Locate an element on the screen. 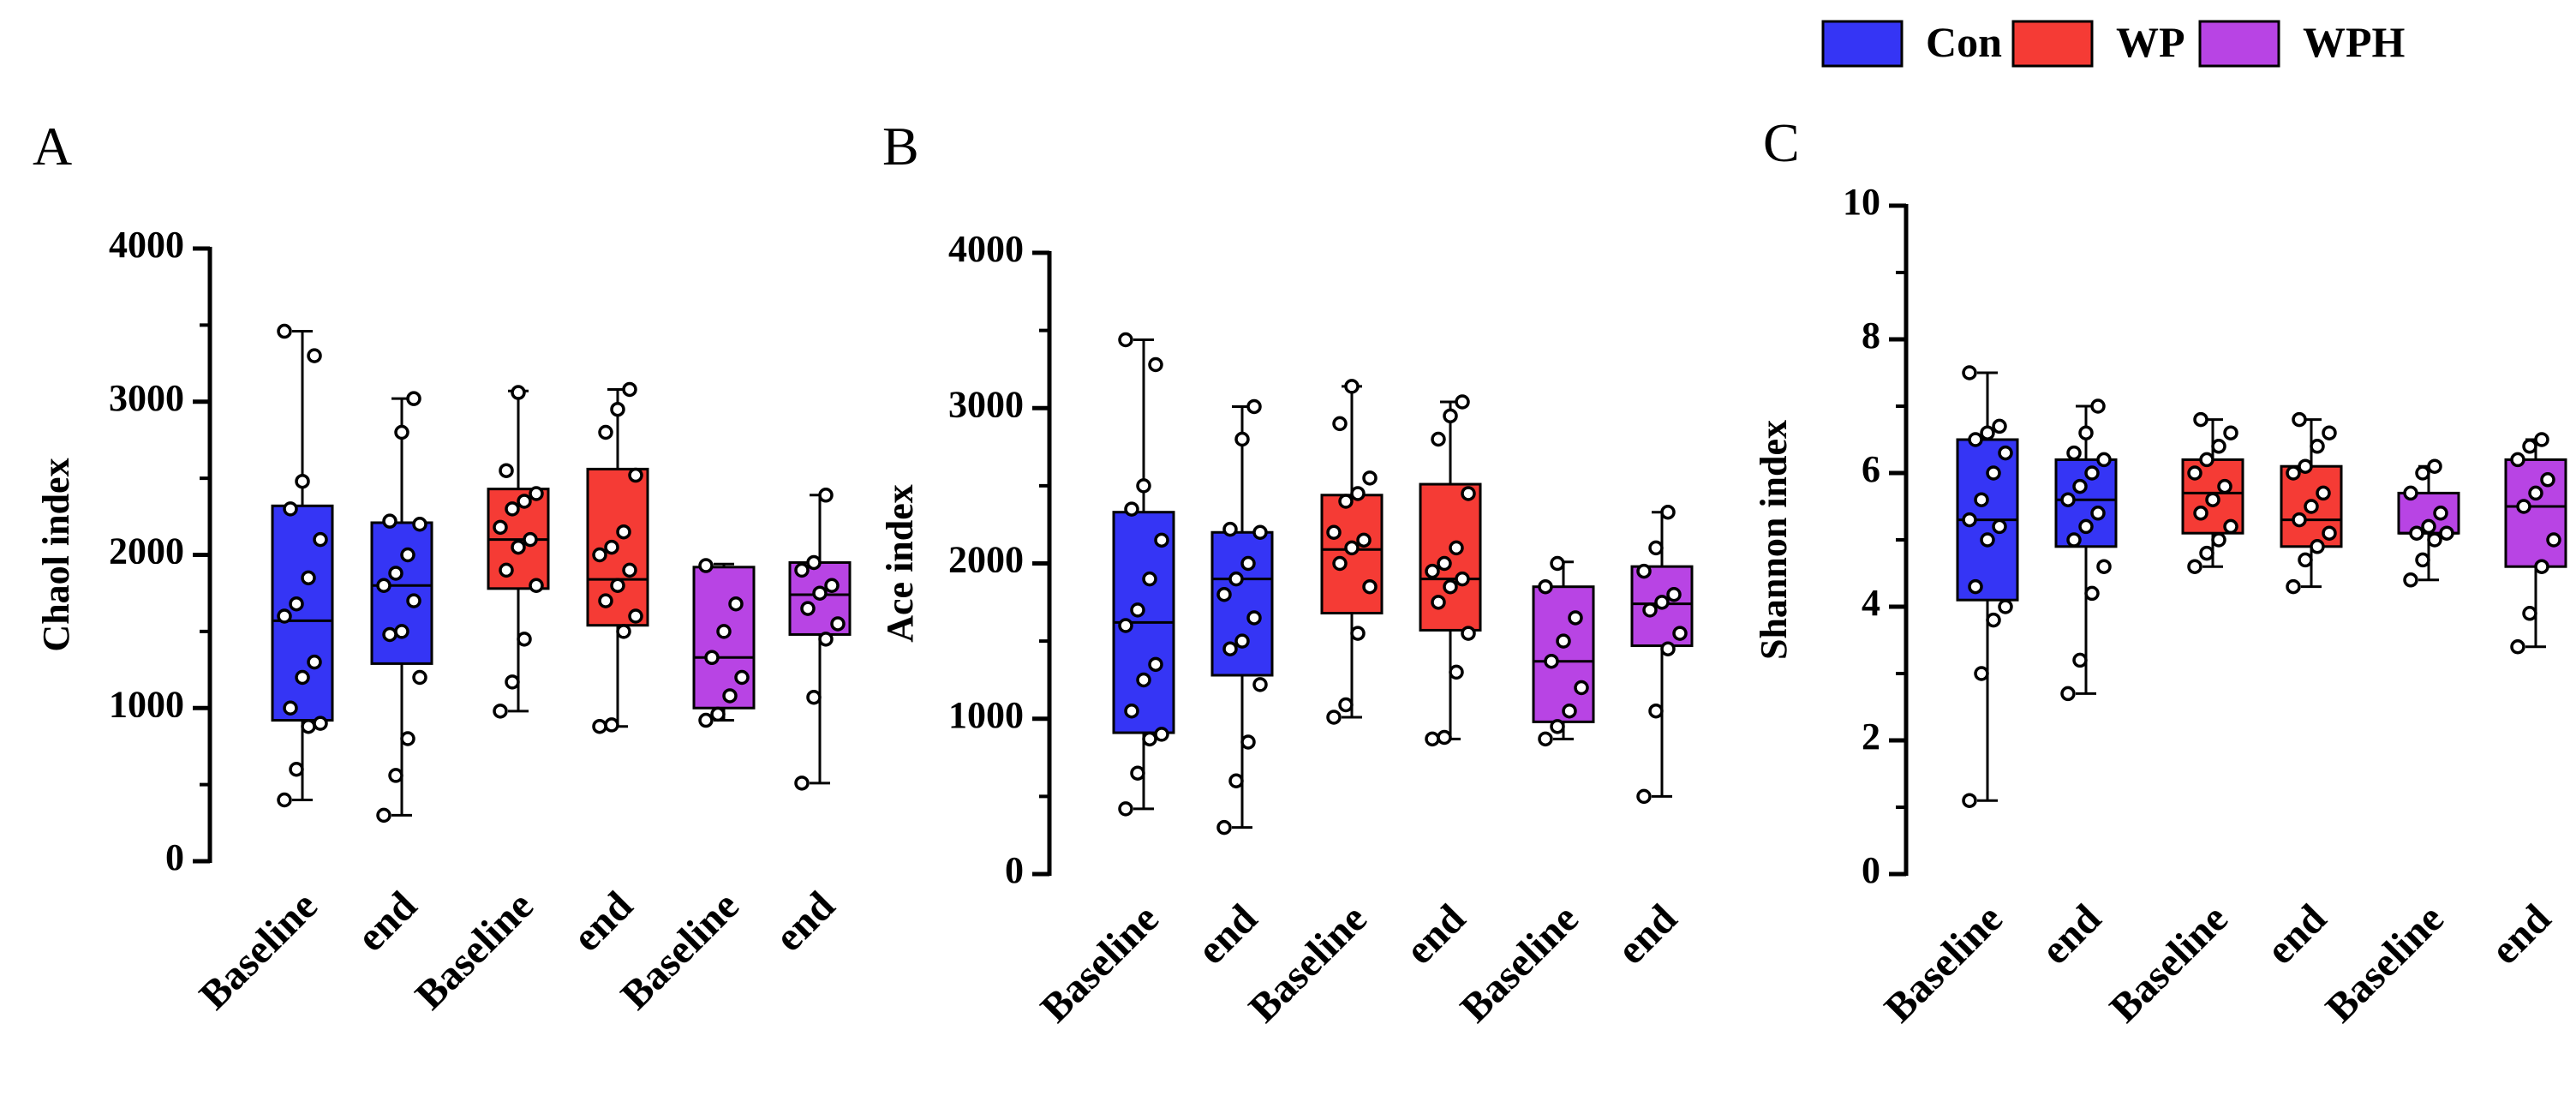 The width and height of the screenshot is (2576, 1114). y-axis-label: Chaol index is located at coordinates (56, 554).